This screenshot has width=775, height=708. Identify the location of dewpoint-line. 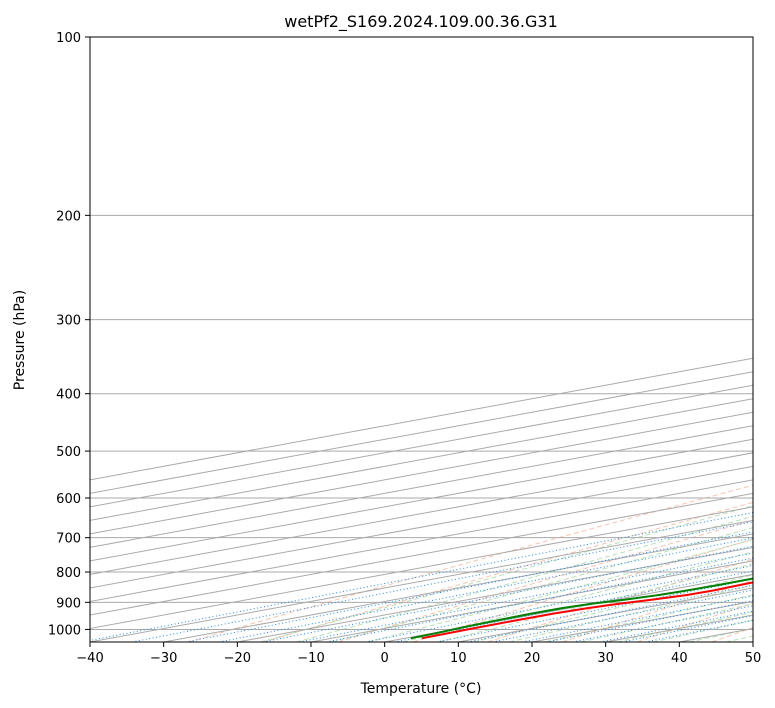
(581, 608).